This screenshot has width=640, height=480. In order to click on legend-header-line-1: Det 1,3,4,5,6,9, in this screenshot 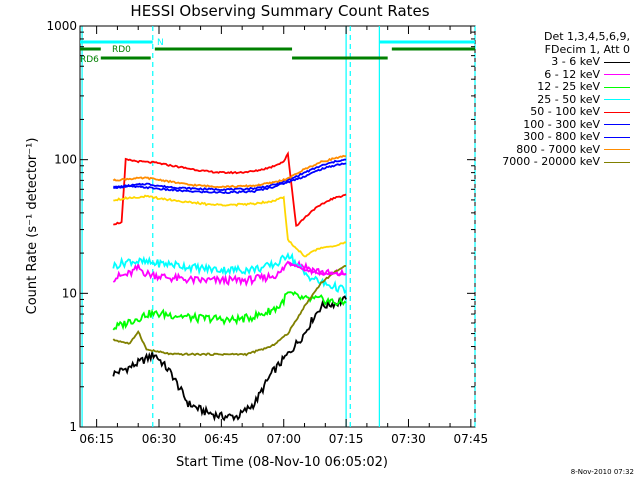, I will do `click(586, 36)`.